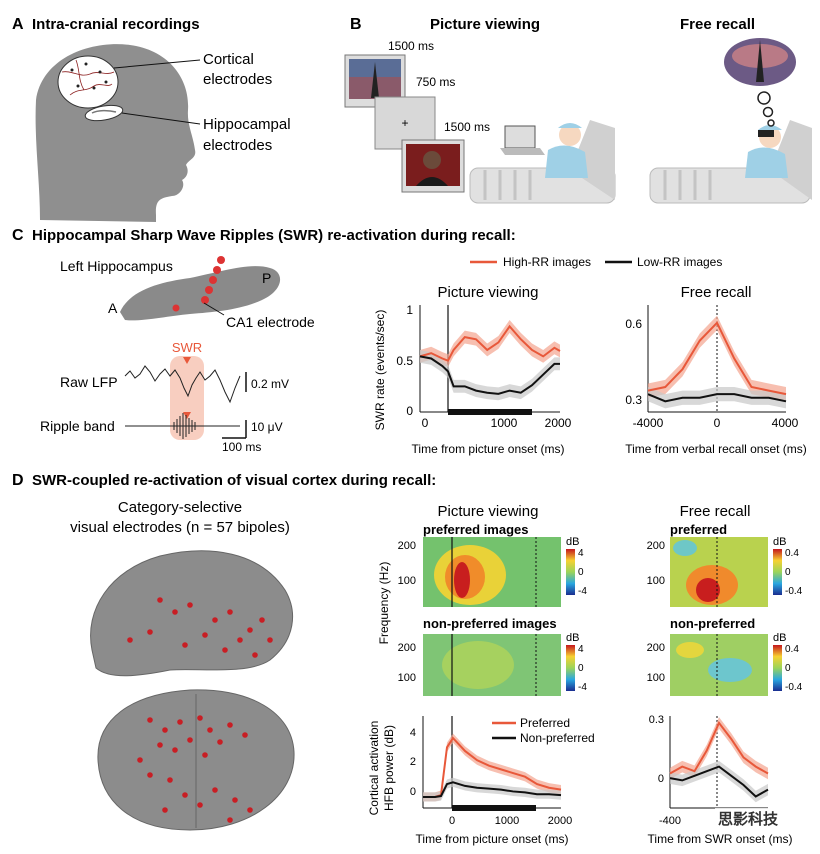 The width and height of the screenshot is (820, 854). What do you see at coordinates (715, 511) in the screenshot?
I see `d-fr-title: Free recall` at bounding box center [715, 511].